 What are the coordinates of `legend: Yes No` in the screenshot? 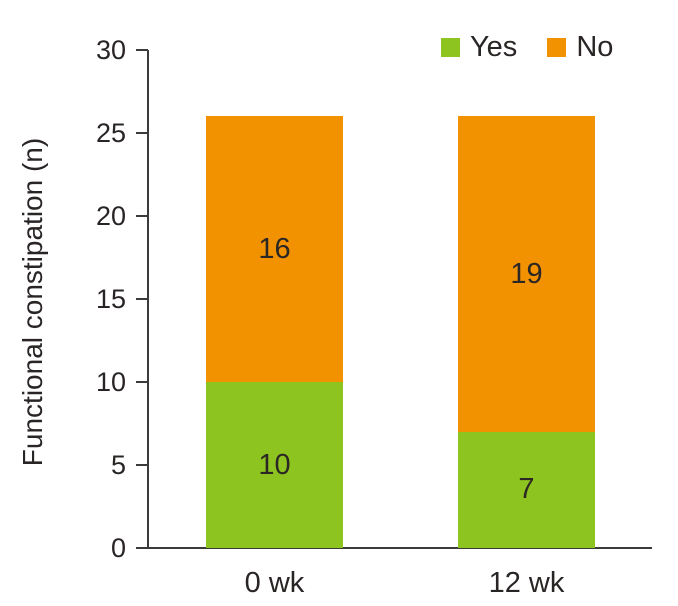 It's located at (527, 47).